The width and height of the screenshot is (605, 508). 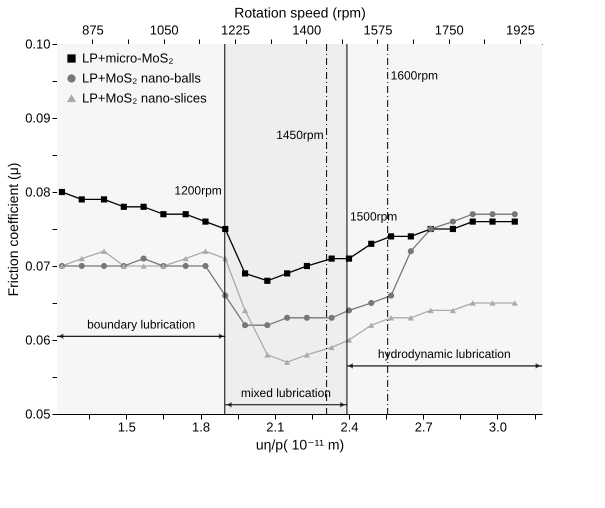 I want to click on x2-tick-label: 1750, so click(x=449, y=30).